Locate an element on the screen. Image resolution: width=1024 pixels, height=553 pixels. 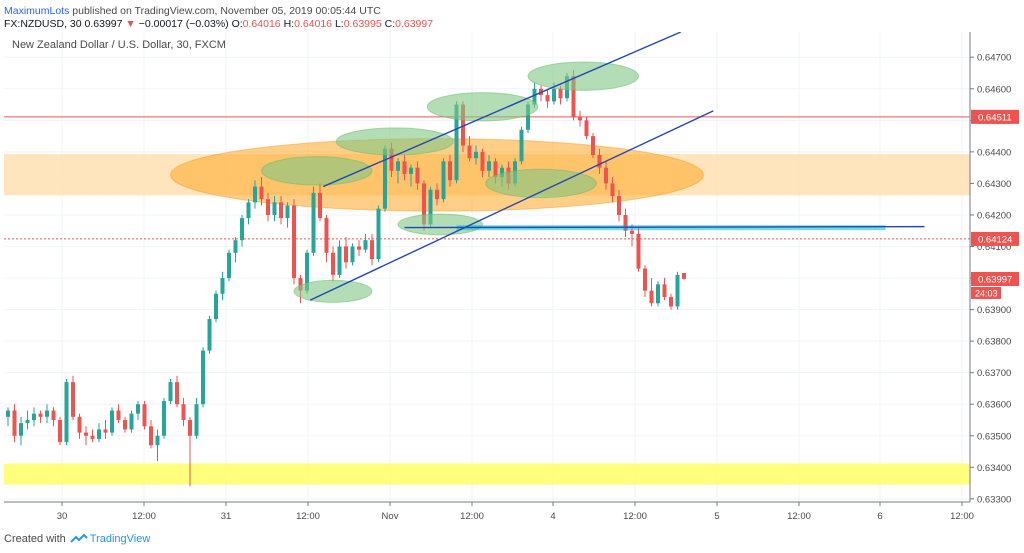
price-badge-label: 0.63997 is located at coordinates (995, 279).